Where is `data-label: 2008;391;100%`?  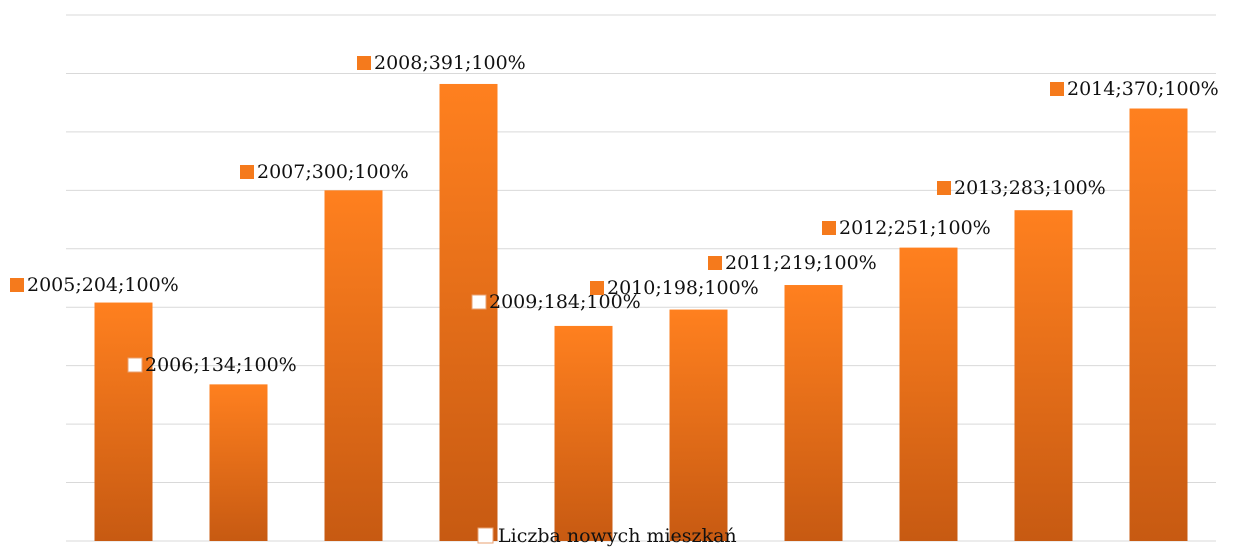
data-label: 2008;391;100% is located at coordinates (450, 63).